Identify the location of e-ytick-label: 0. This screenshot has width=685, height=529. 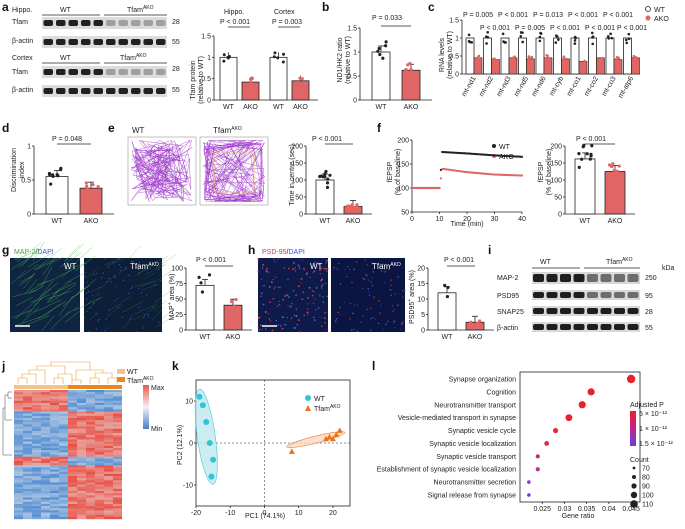
(301, 215).